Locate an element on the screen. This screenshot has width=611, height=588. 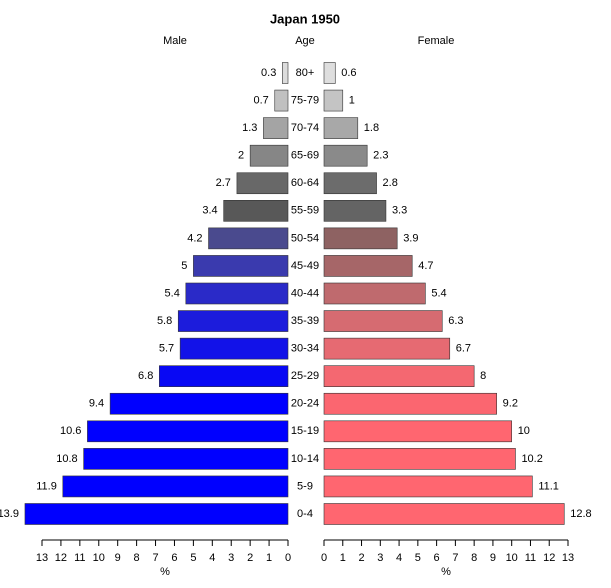
category-label: 60-64 is located at coordinates (305, 183).